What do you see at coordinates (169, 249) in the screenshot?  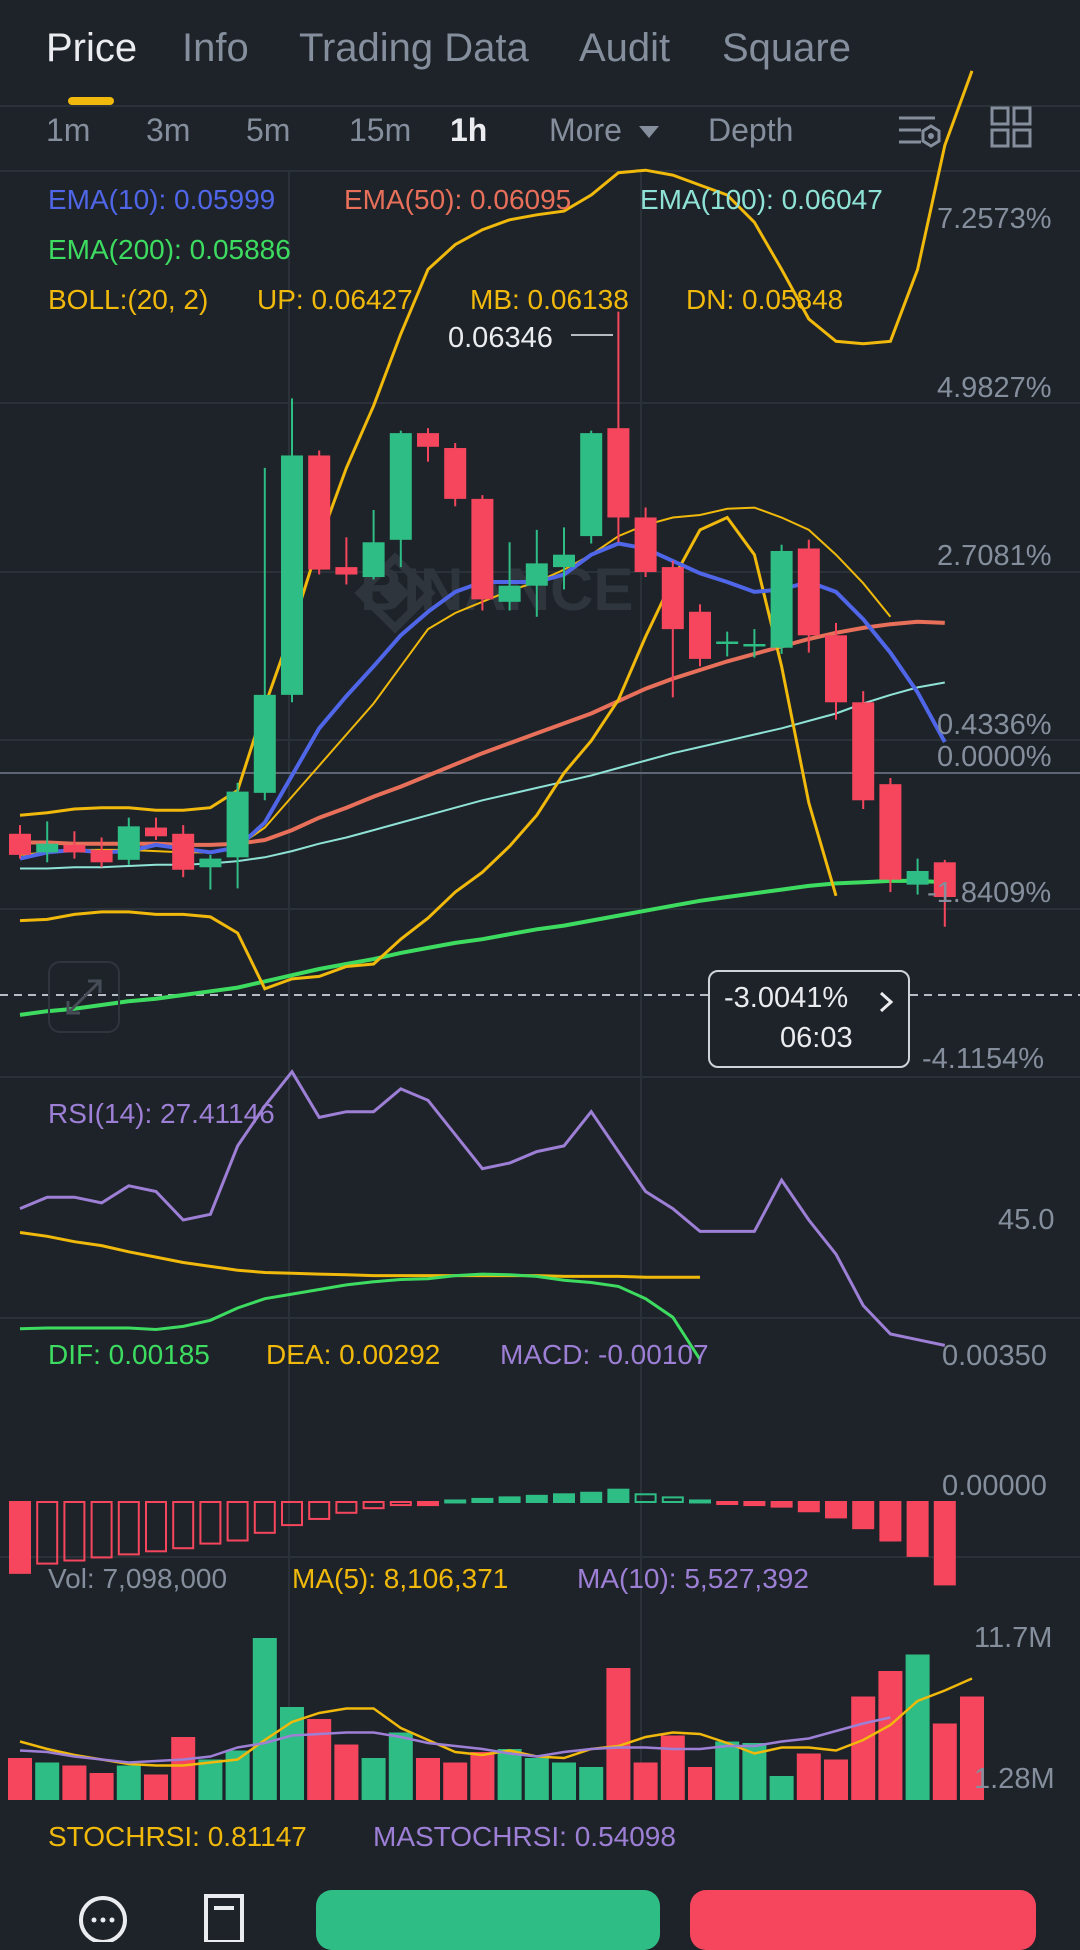 I see `ema200-label: EMA(200): 0.05886` at bounding box center [169, 249].